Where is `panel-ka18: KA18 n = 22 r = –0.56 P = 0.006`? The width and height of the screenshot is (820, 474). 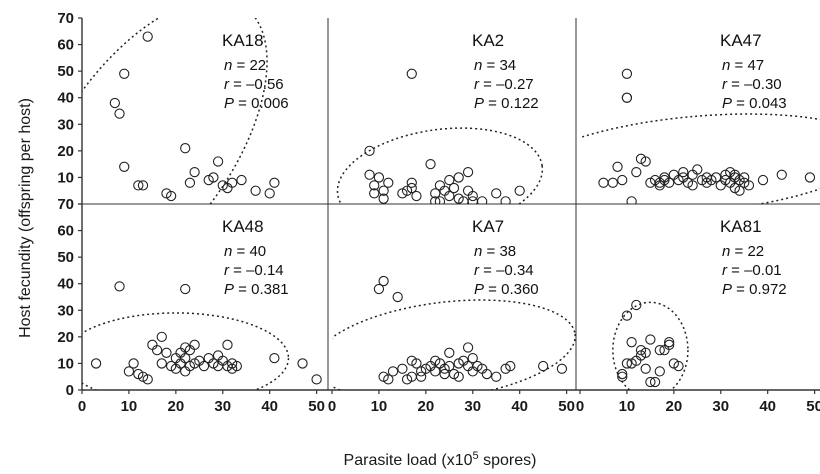
panel-ka18: KA18 n = 22 r = –0.56 P = 0.006 is located at coordinates (185, 111).